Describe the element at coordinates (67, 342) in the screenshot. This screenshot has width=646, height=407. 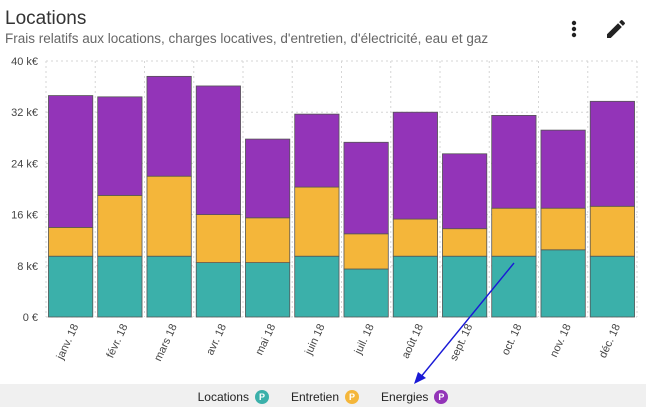
I see `x-tick-label: janv. 18` at that location.